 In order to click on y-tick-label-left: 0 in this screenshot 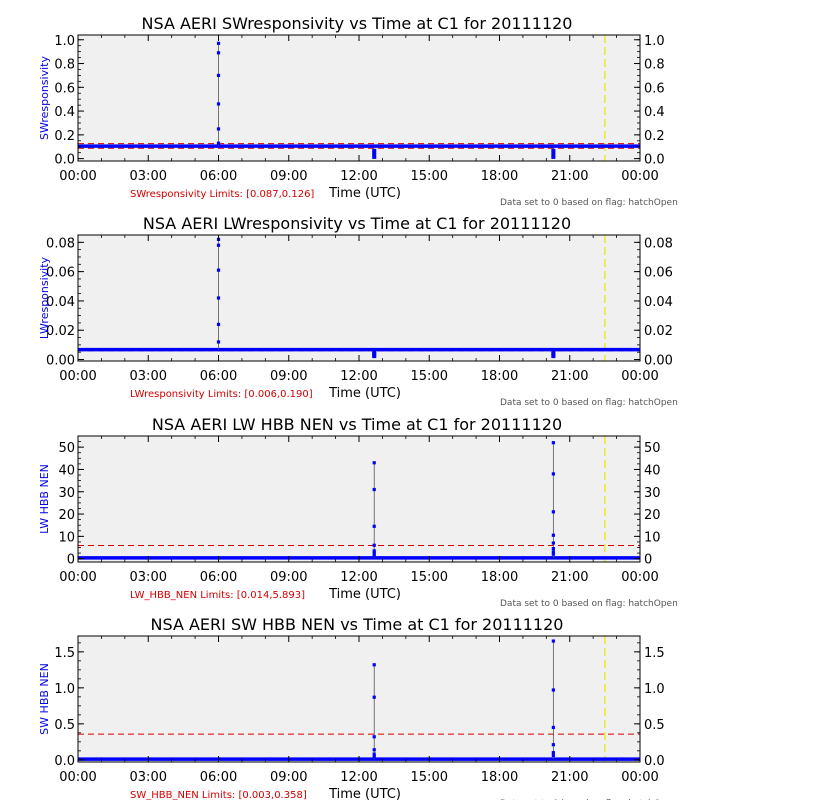, I will do `click(71, 560)`.